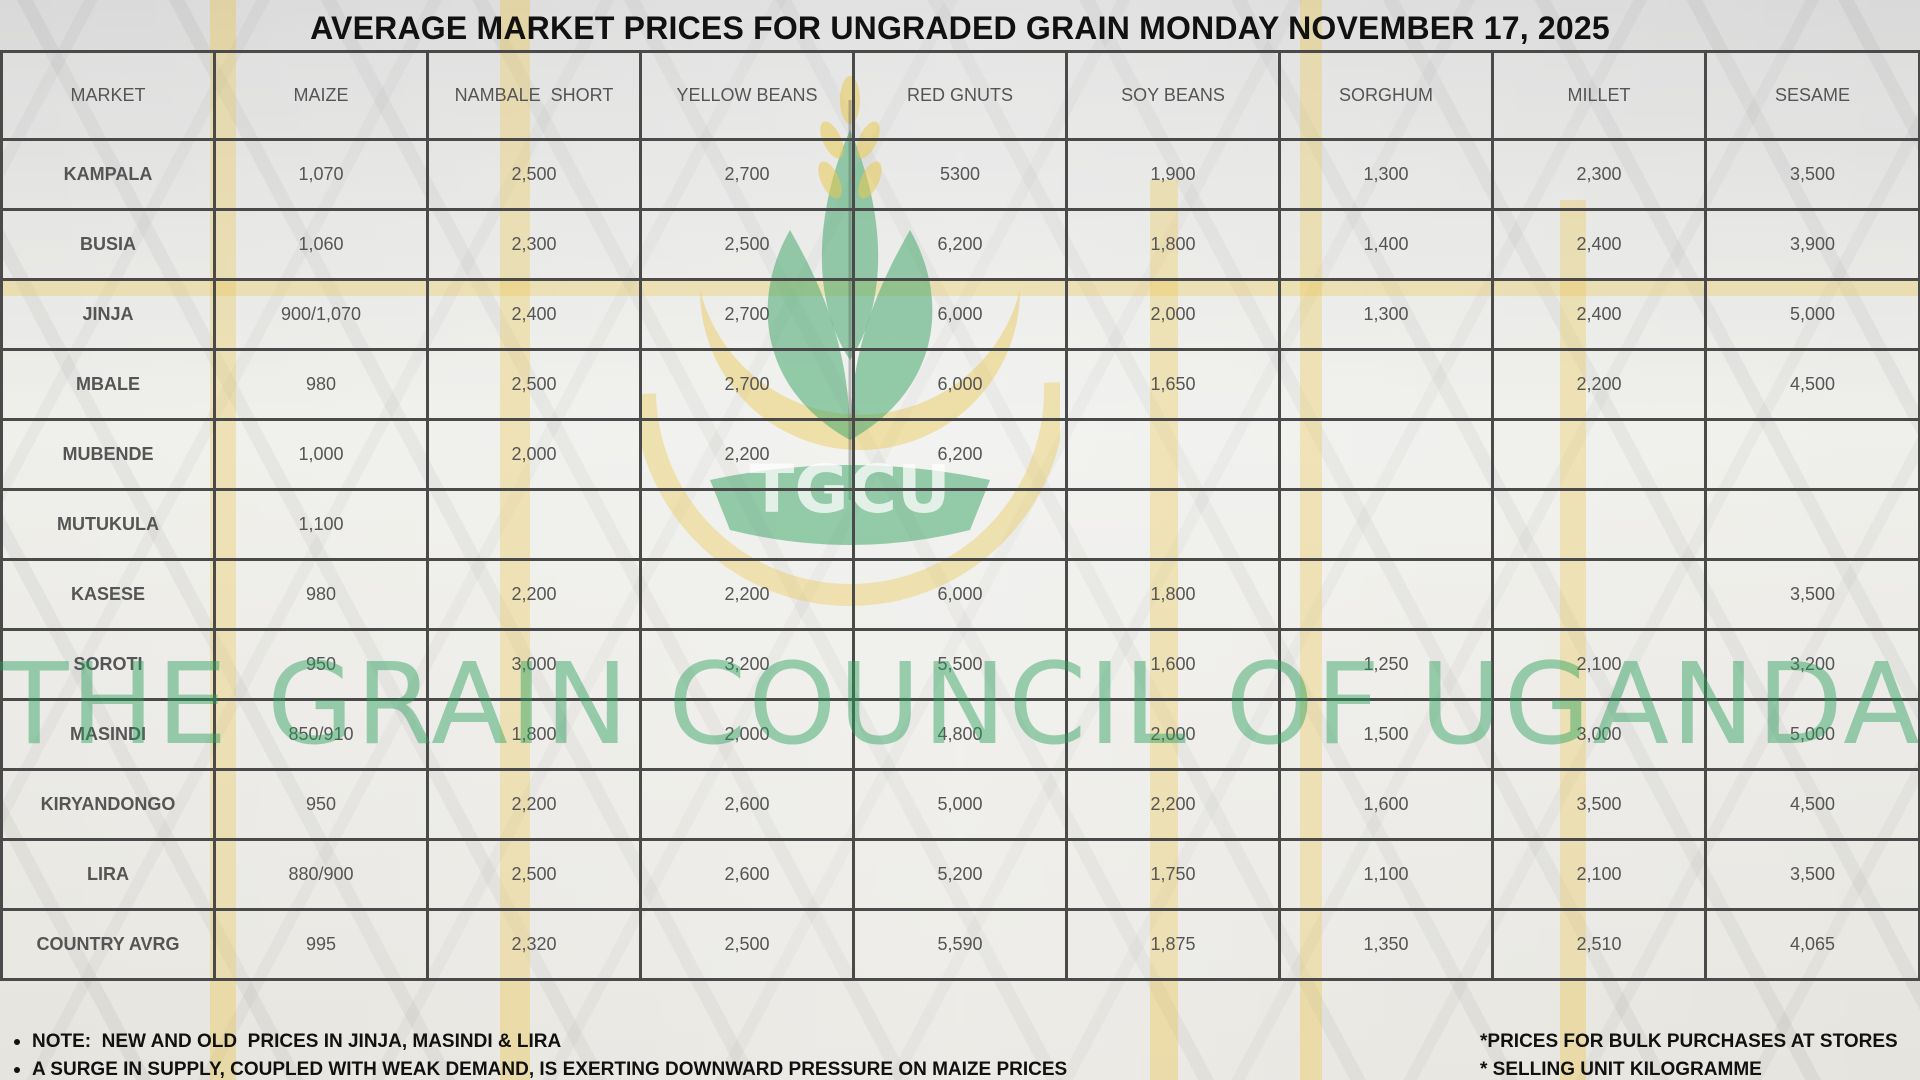 The height and width of the screenshot is (1080, 1920). Describe the element at coordinates (321, 95) in the screenshot. I see `column-header: MAIZE` at that location.